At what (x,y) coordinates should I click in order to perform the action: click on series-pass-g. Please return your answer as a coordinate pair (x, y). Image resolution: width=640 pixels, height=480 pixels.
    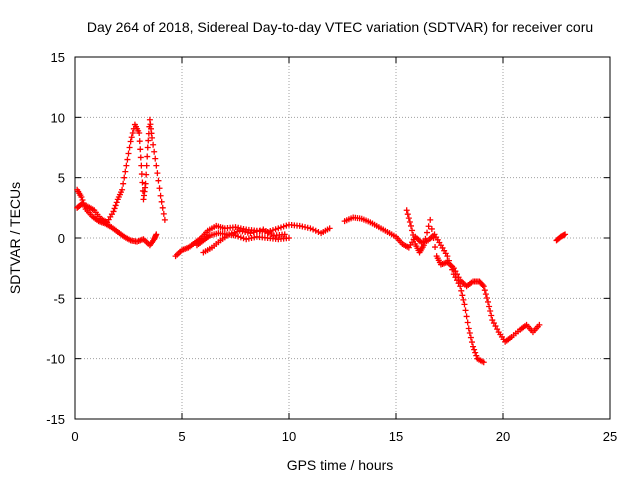
    Looking at the image, I should click on (473, 276).